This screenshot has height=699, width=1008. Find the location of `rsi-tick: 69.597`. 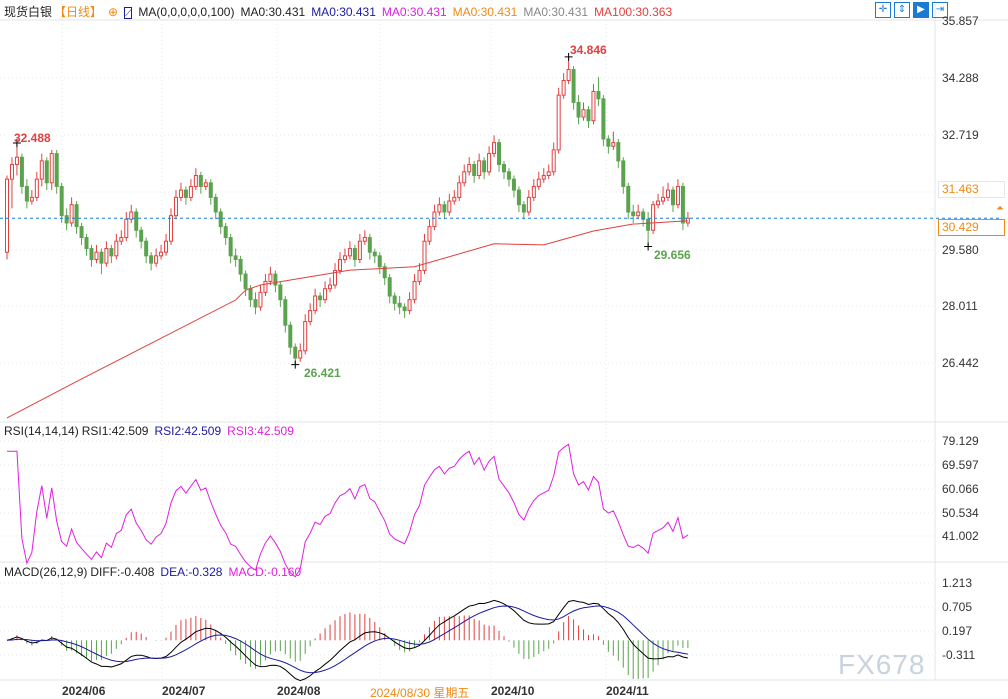

rsi-tick: 69.597 is located at coordinates (960, 465).